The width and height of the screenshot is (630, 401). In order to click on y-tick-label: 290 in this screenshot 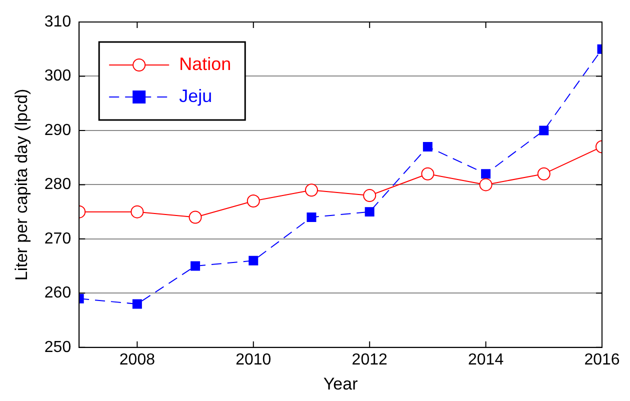, I will do `click(58, 130)`.